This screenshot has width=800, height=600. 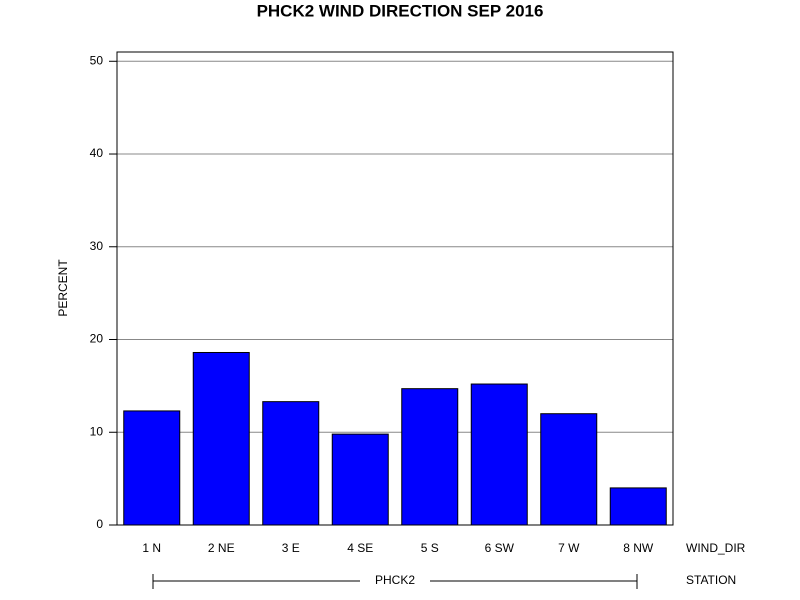 What do you see at coordinates (360, 548) in the screenshot?
I see `x-tick-label: 4 SE` at bounding box center [360, 548].